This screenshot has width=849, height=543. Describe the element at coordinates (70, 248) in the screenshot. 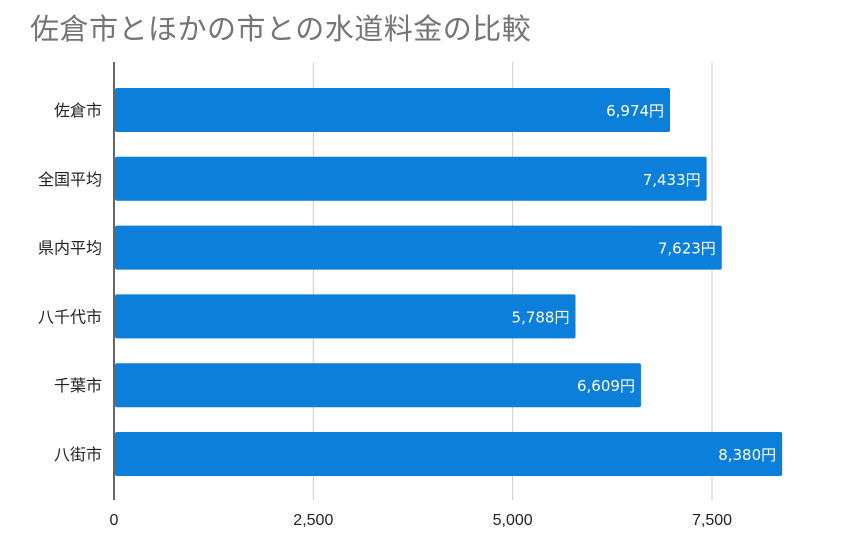

I see `category-label: 県内平均` at that location.